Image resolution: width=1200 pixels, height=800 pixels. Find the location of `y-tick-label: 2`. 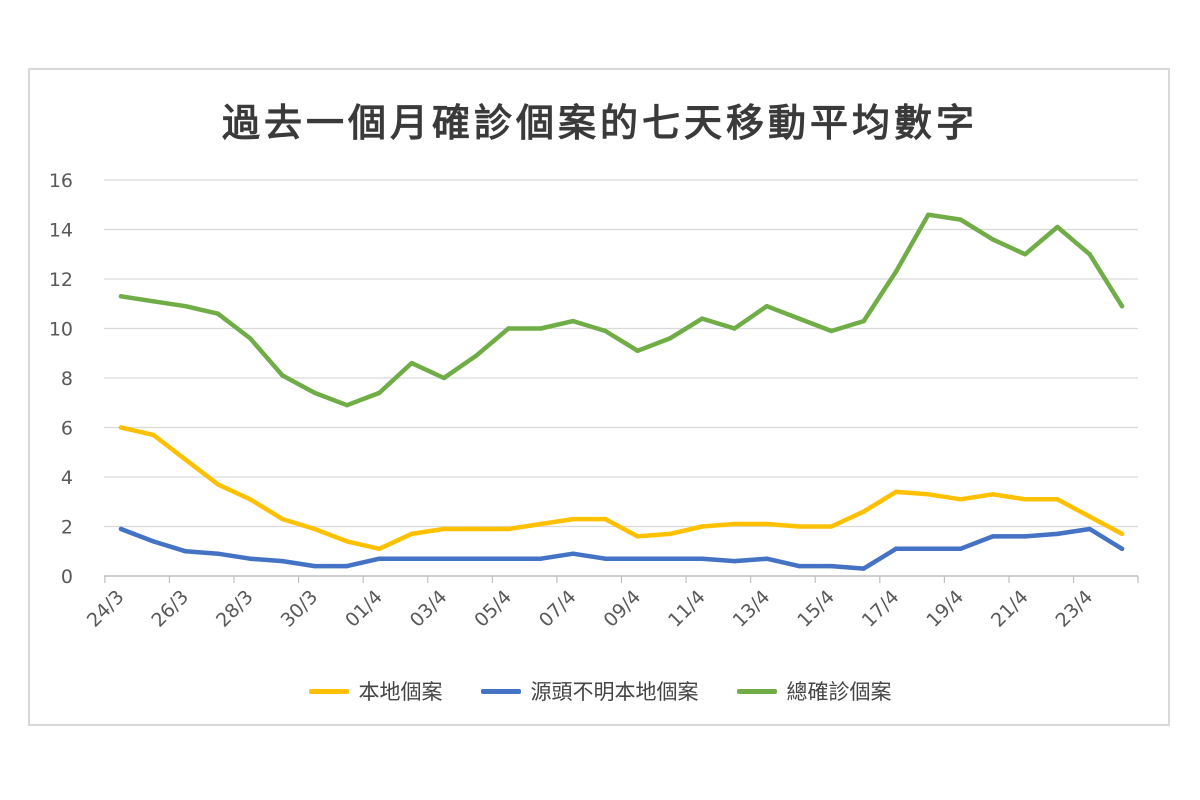

y-tick-label: 2 is located at coordinates (67, 528).